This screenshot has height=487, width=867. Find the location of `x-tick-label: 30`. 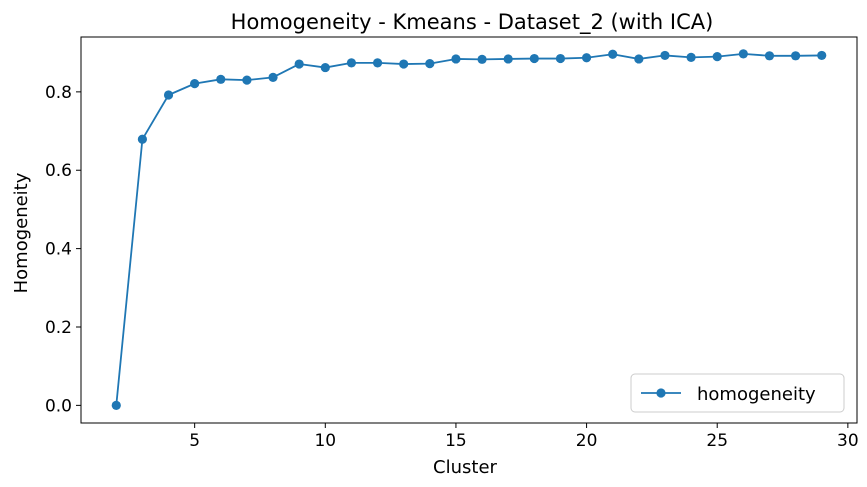

x-tick-label: 30 is located at coordinates (848, 441).